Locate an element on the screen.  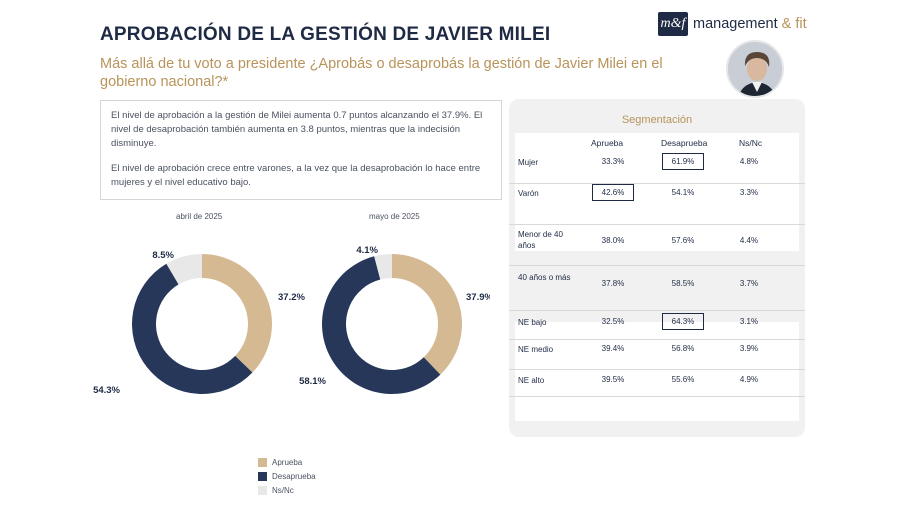
table-cell: 54.1% is located at coordinates (683, 192).